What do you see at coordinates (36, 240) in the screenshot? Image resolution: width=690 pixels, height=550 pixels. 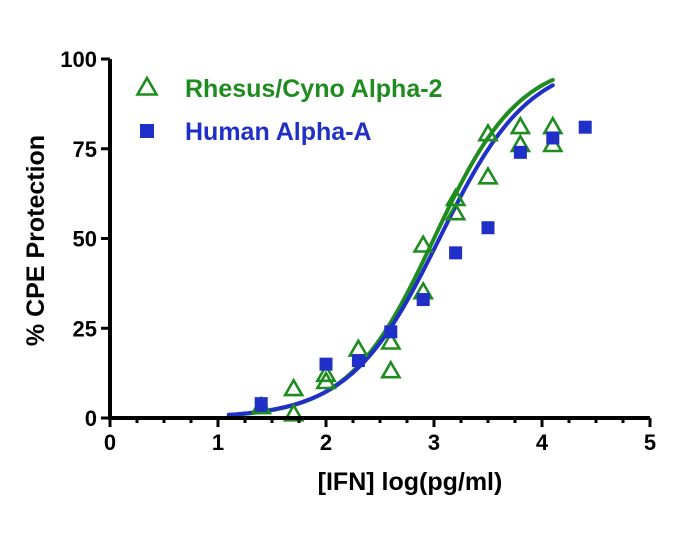 I see `y-axis-title: % CPE Protection` at bounding box center [36, 240].